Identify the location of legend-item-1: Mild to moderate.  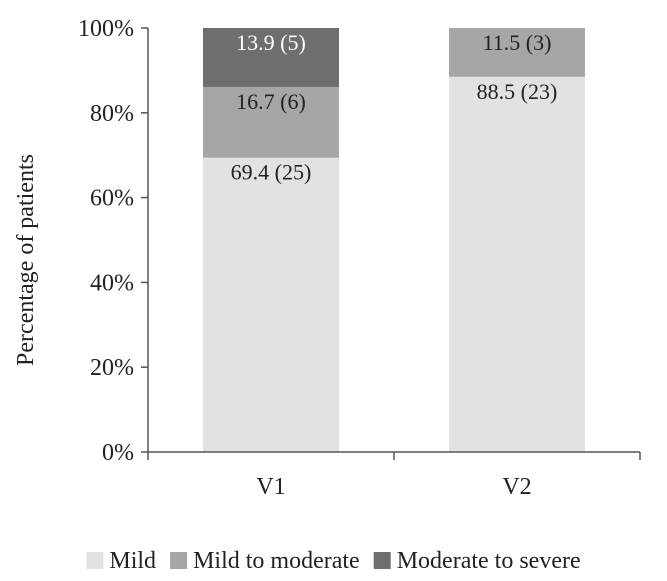
(265, 561).